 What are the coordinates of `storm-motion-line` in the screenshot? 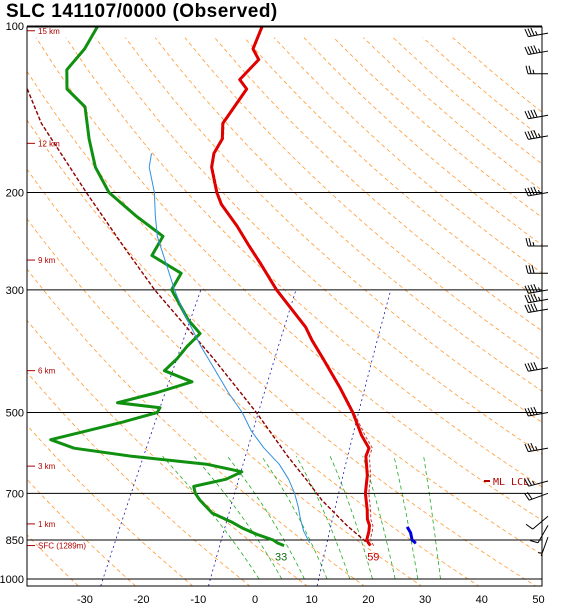 It's located at (411, 535).